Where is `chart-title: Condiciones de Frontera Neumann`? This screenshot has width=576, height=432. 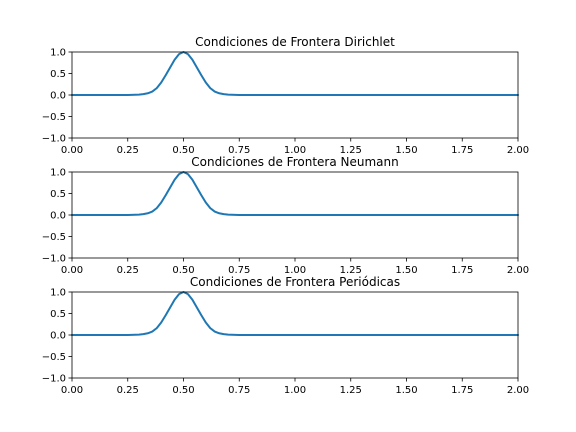 chart-title: Condiciones de Frontera Neumann is located at coordinates (294, 162).